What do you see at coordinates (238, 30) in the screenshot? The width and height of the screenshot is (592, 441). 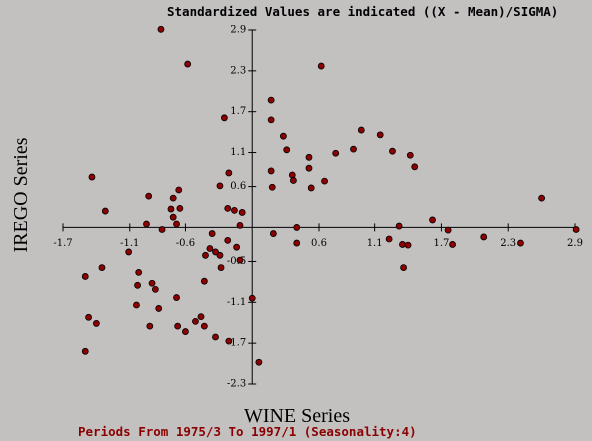 I see `y-tick-label: 2.9` at bounding box center [238, 30].